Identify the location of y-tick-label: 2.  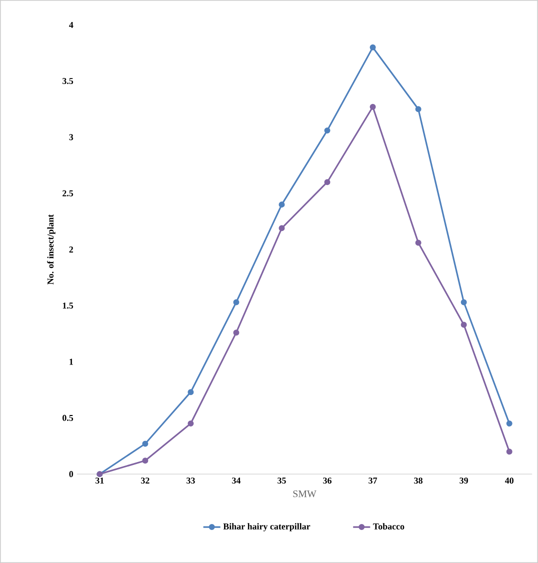
(71, 249).